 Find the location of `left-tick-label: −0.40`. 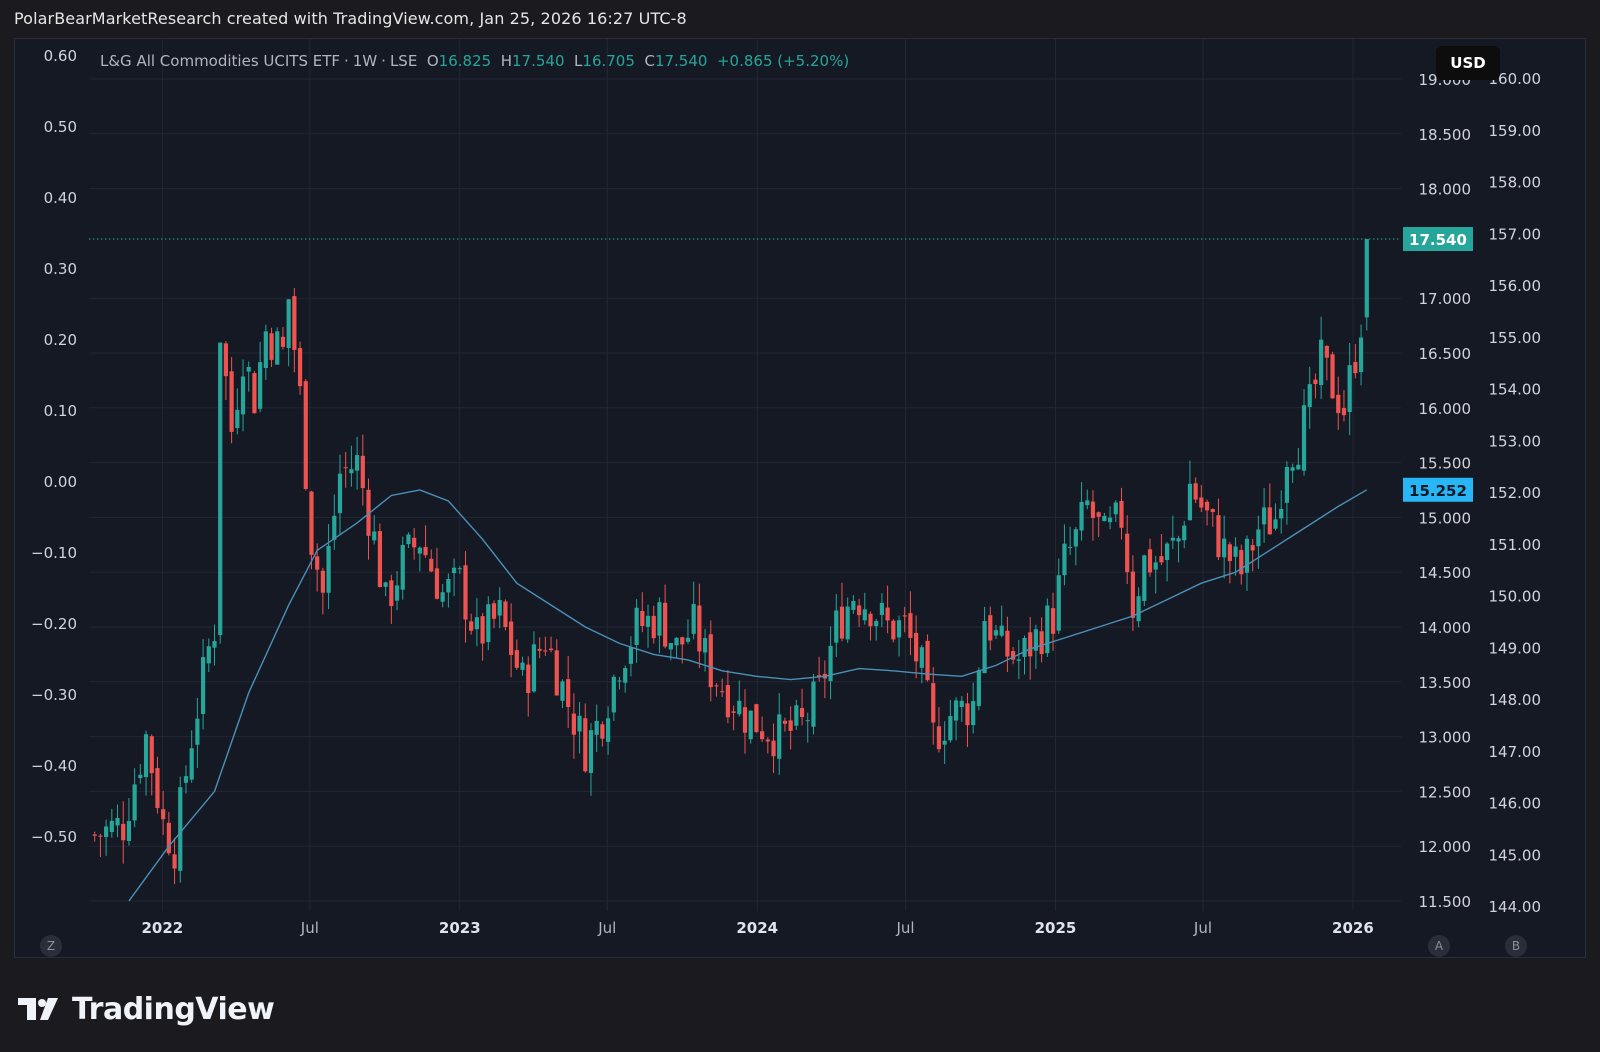

left-tick-label: −0.40 is located at coordinates (54, 766).